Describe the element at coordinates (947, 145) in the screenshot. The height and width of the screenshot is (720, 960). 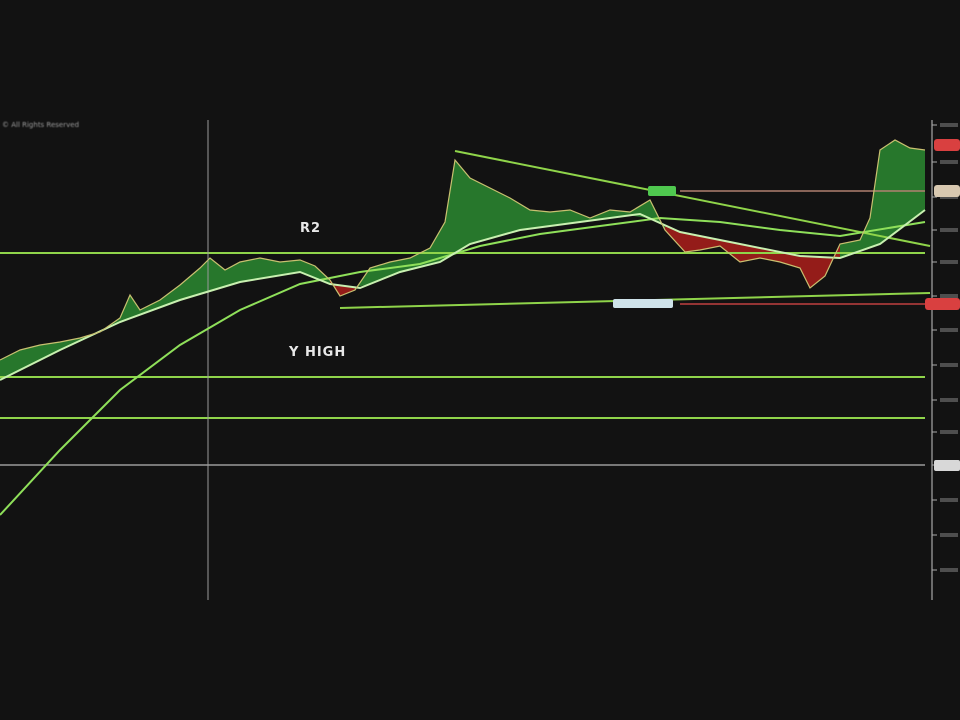
I see `current-price-tag` at that location.